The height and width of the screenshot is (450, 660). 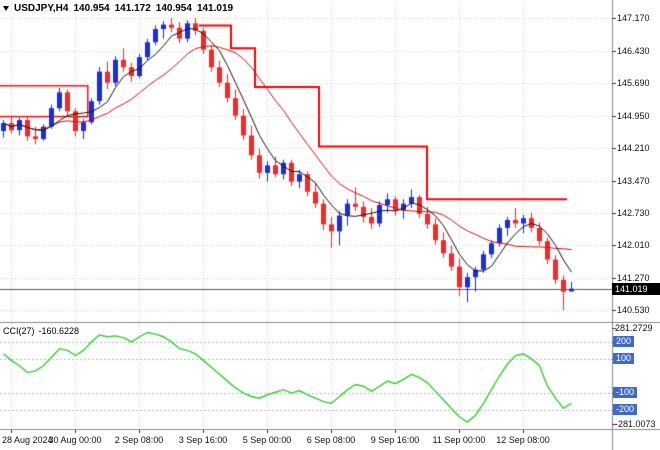 I want to click on time-axis-label: 12 Sep 08:00, so click(x=523, y=440).